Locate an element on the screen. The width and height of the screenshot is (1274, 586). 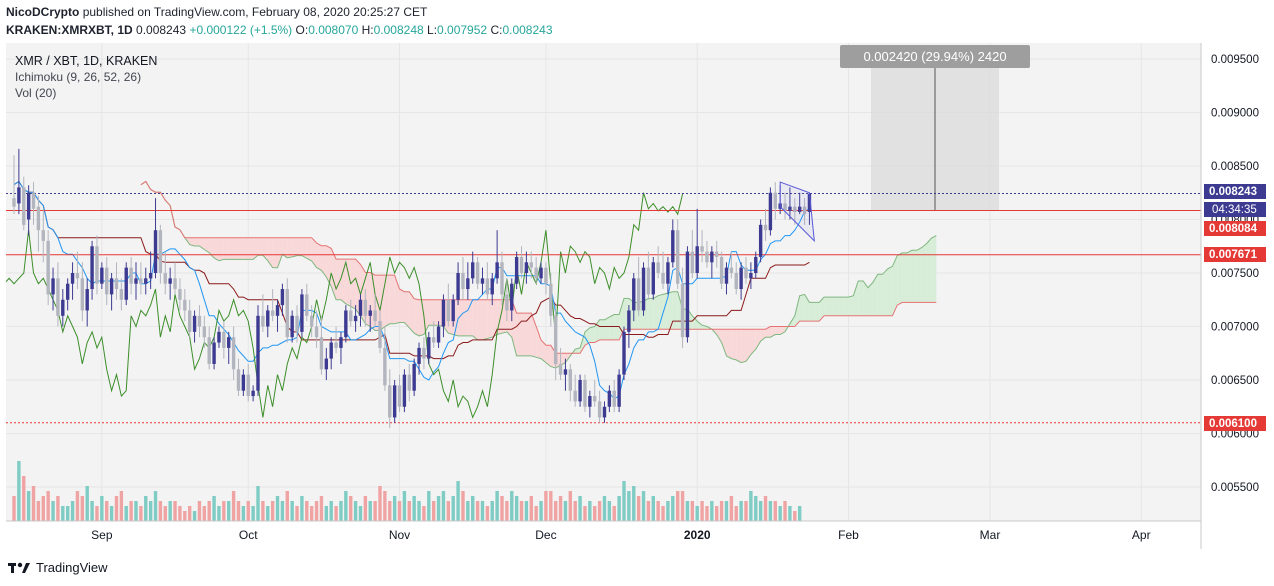
footer-brand: TradingView is located at coordinates (72, 567).